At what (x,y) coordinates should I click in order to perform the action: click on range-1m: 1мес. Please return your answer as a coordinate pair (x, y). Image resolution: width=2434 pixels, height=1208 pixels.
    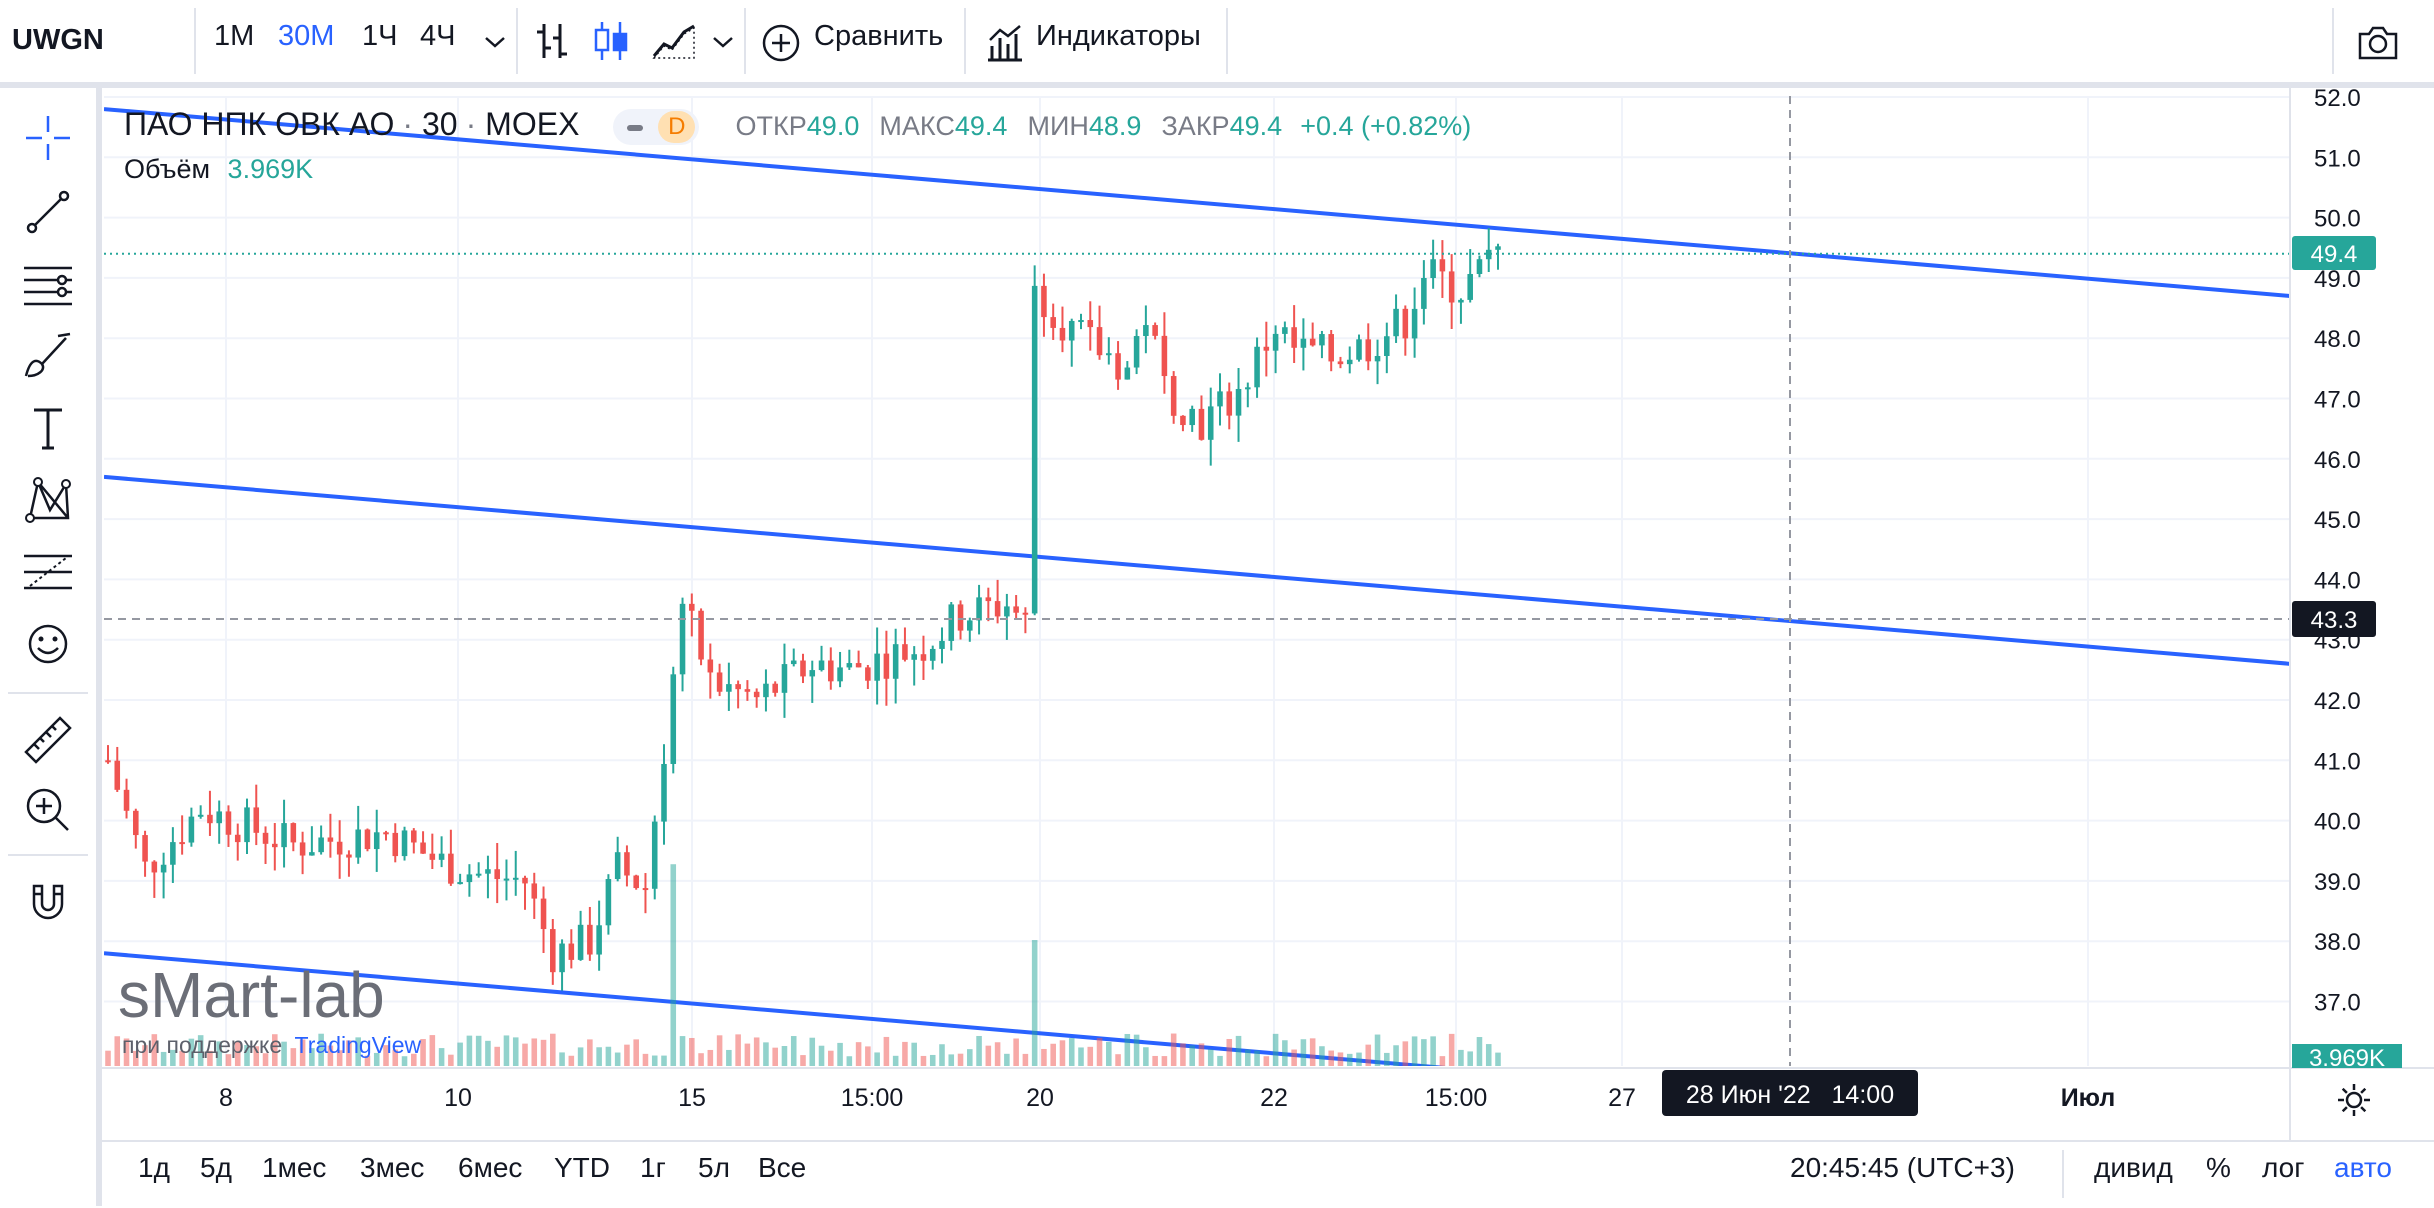
    Looking at the image, I should click on (294, 1167).